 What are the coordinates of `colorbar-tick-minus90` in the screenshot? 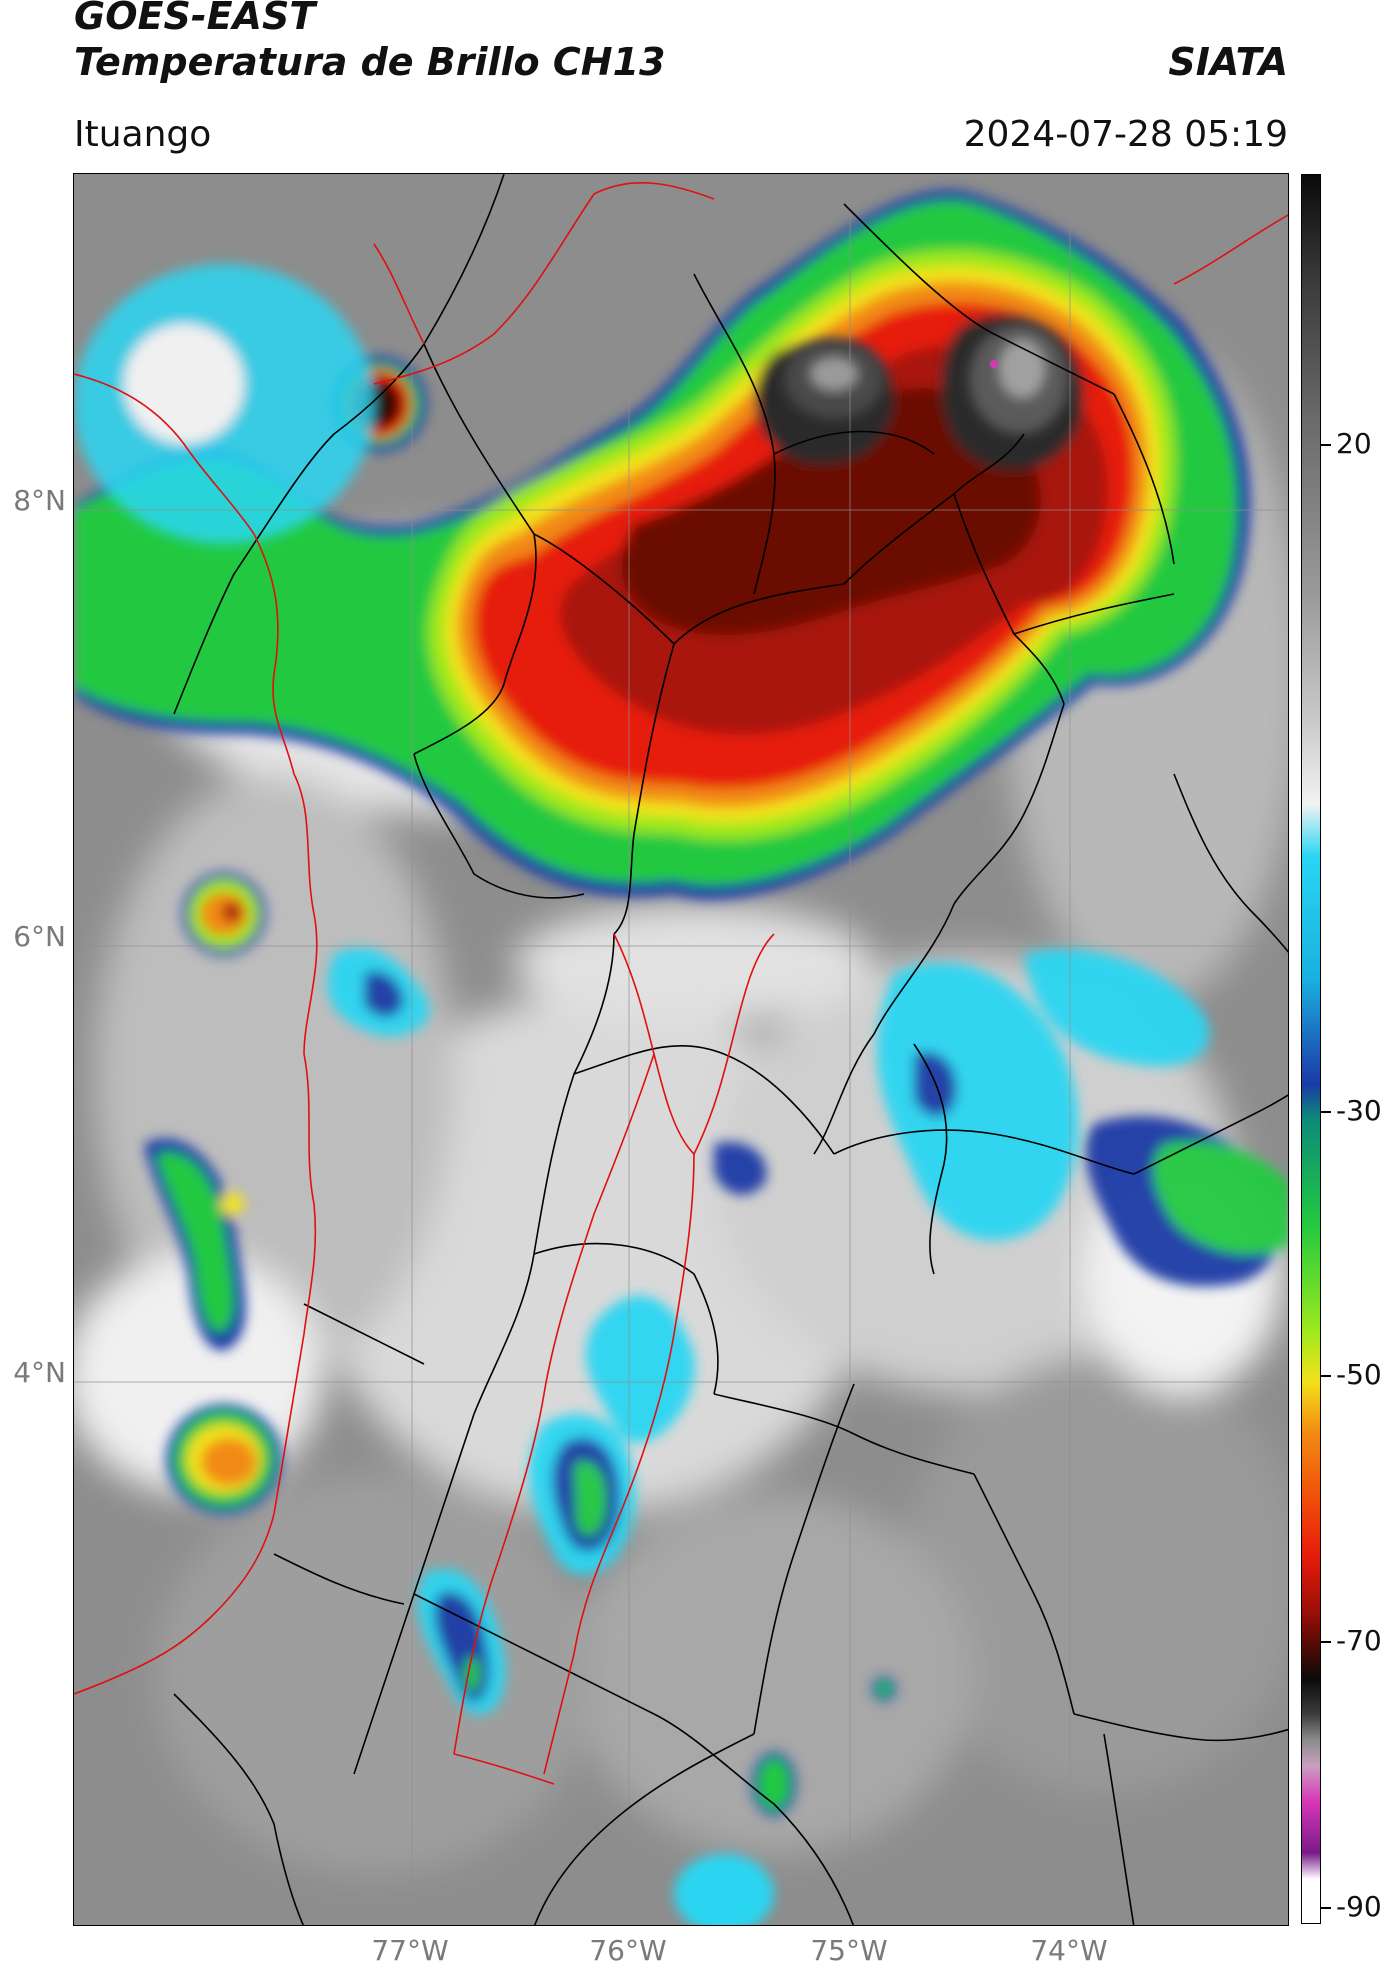 It's located at (1326, 1908).